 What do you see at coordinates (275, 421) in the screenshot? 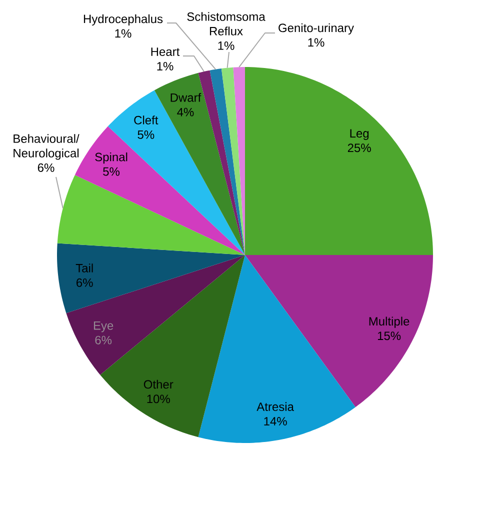
I see `data-label: 14%` at bounding box center [275, 421].